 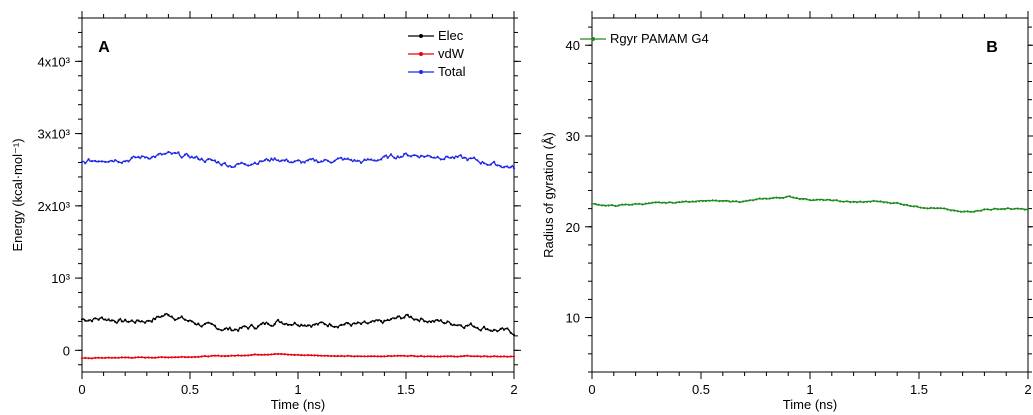 I want to click on y-tick-label: 3x10³, so click(x=53, y=134).